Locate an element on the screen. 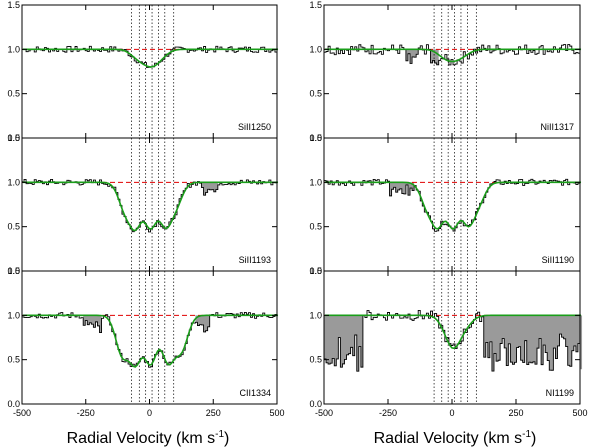 The image size is (593, 447). x-axis-label-right-main: Radial Velocity (km s is located at coordinates (448, 438).